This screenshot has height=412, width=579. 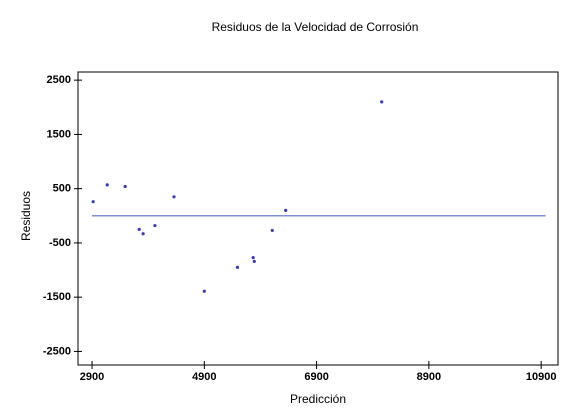 I want to click on x-tick-label: 10900, so click(x=541, y=377).